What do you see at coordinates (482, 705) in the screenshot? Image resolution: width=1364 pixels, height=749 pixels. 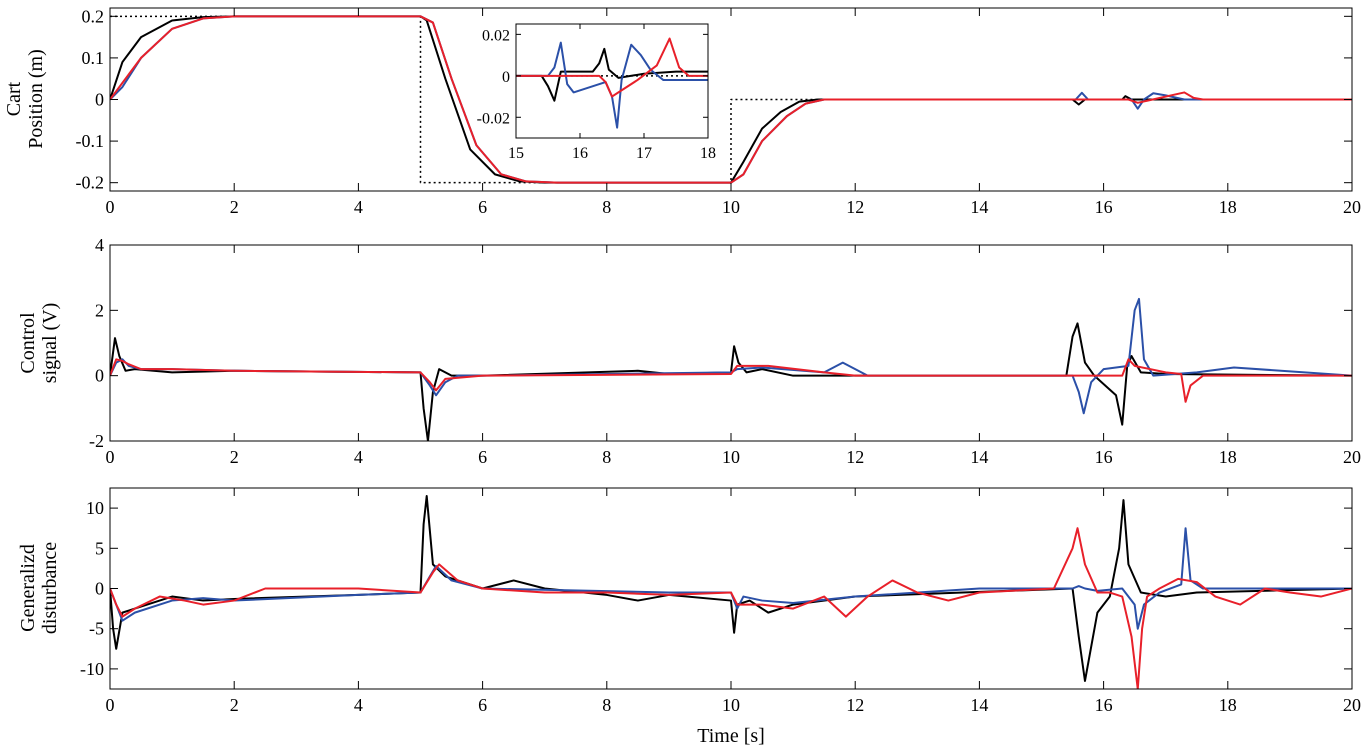 I see `disturbance-xtick-label: 6` at bounding box center [482, 705].